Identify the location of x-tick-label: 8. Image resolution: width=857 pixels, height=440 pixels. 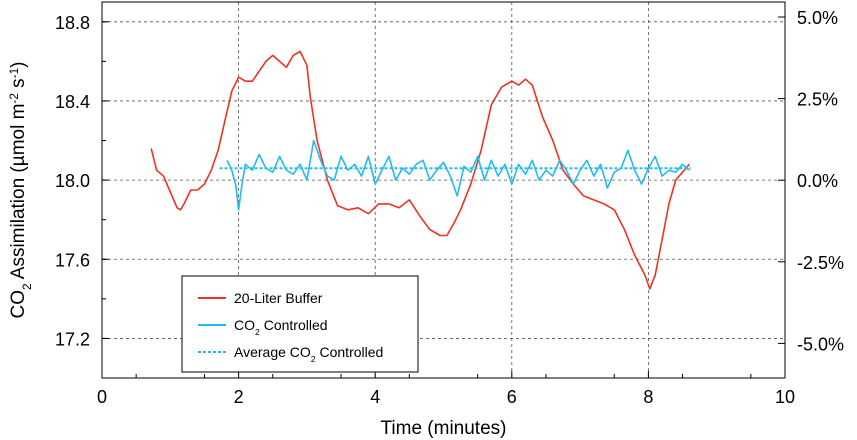
(648, 397).